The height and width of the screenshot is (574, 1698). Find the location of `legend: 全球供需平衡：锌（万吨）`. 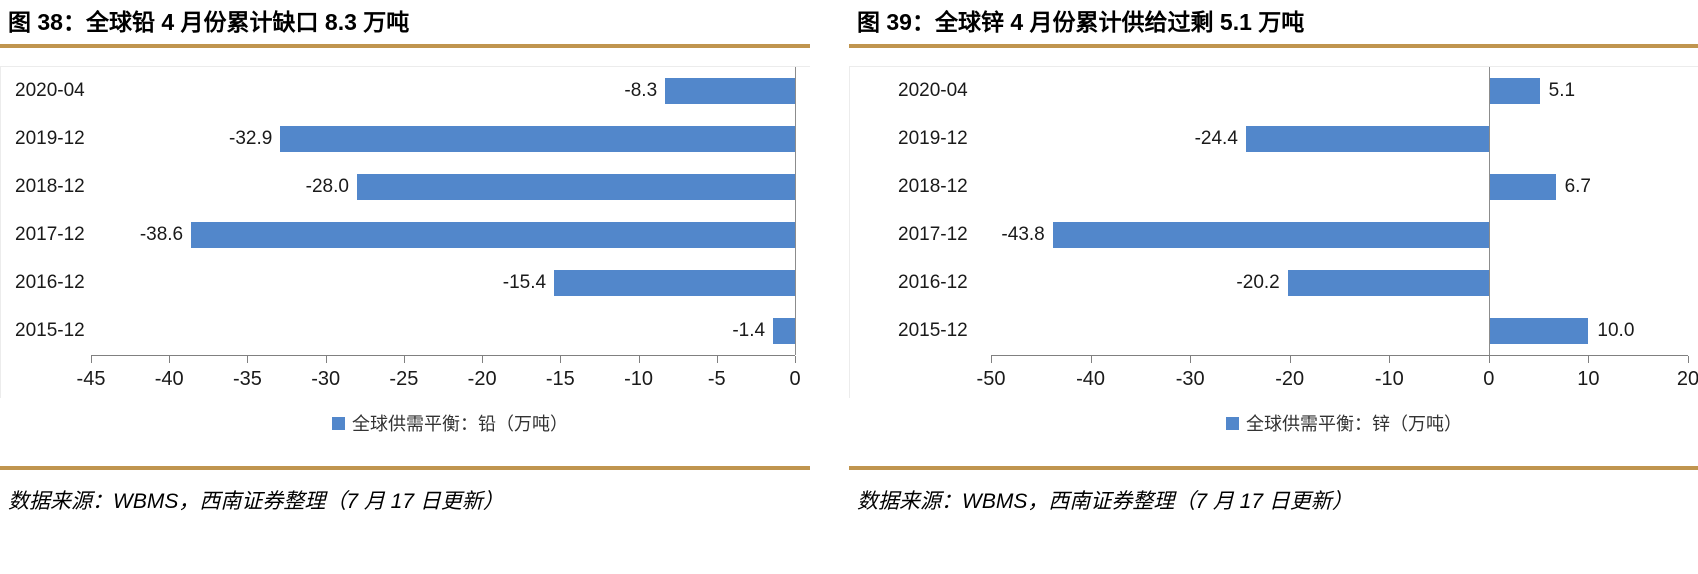

legend: 全球供需平衡：锌（万吨） is located at coordinates (1344, 423).